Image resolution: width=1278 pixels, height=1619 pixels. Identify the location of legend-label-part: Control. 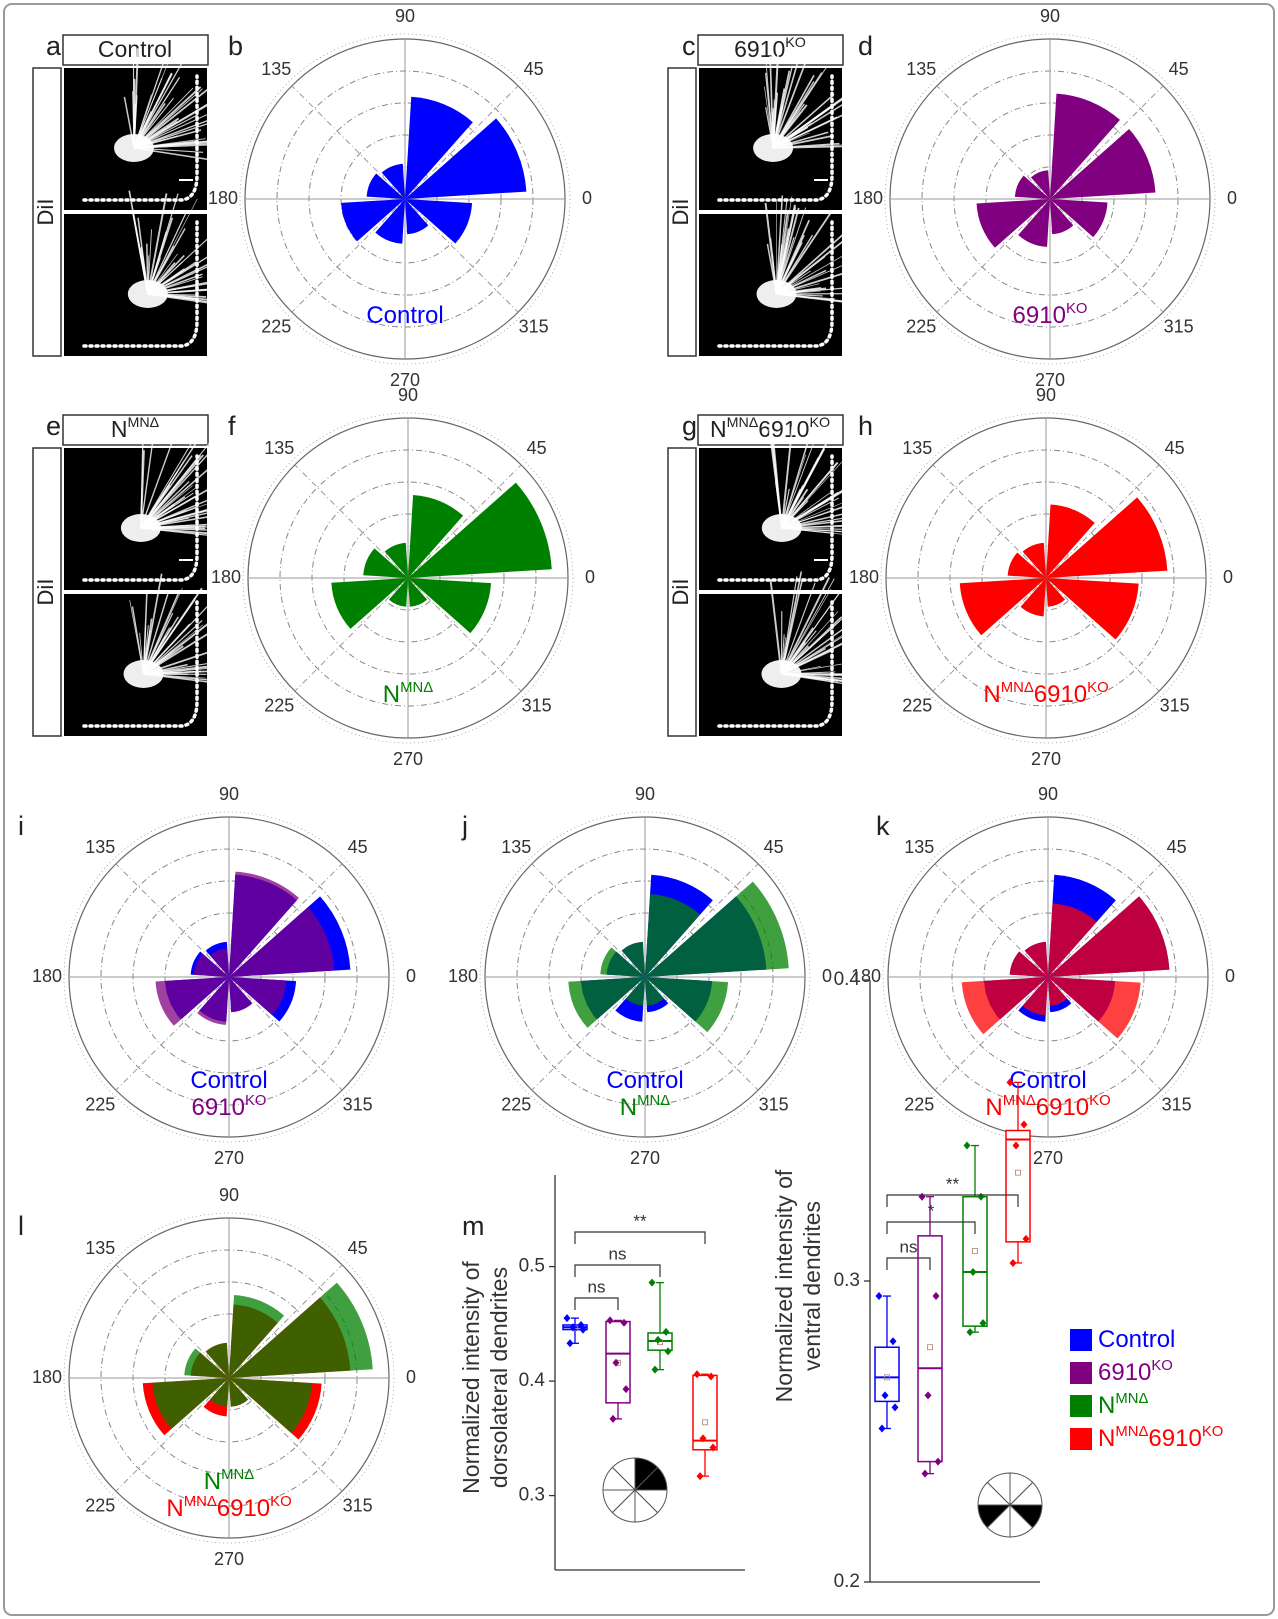
(1136, 1339).